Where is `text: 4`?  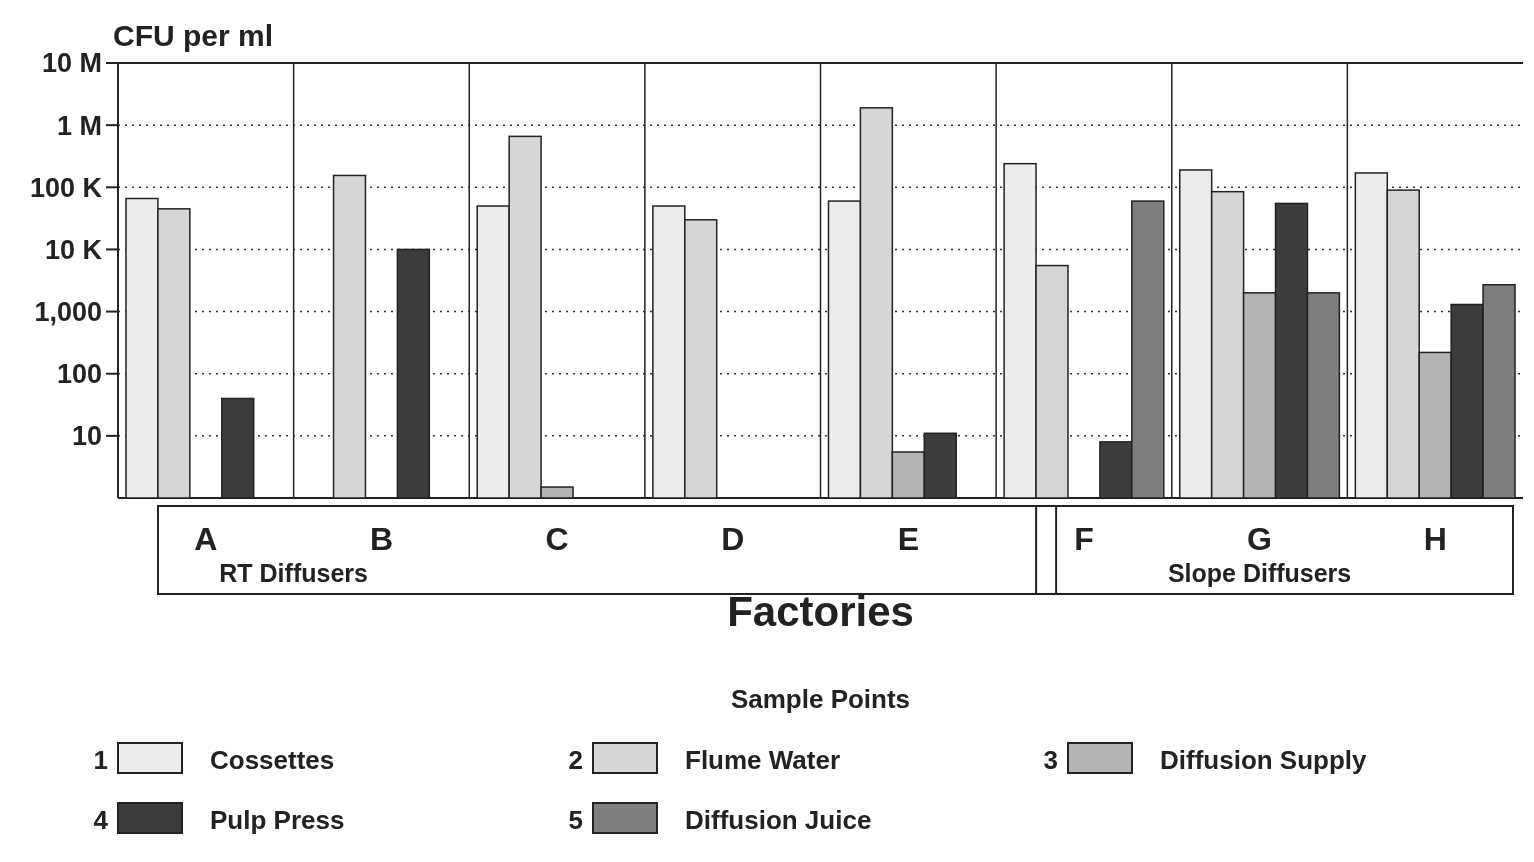
text: 4 is located at coordinates (101, 820).